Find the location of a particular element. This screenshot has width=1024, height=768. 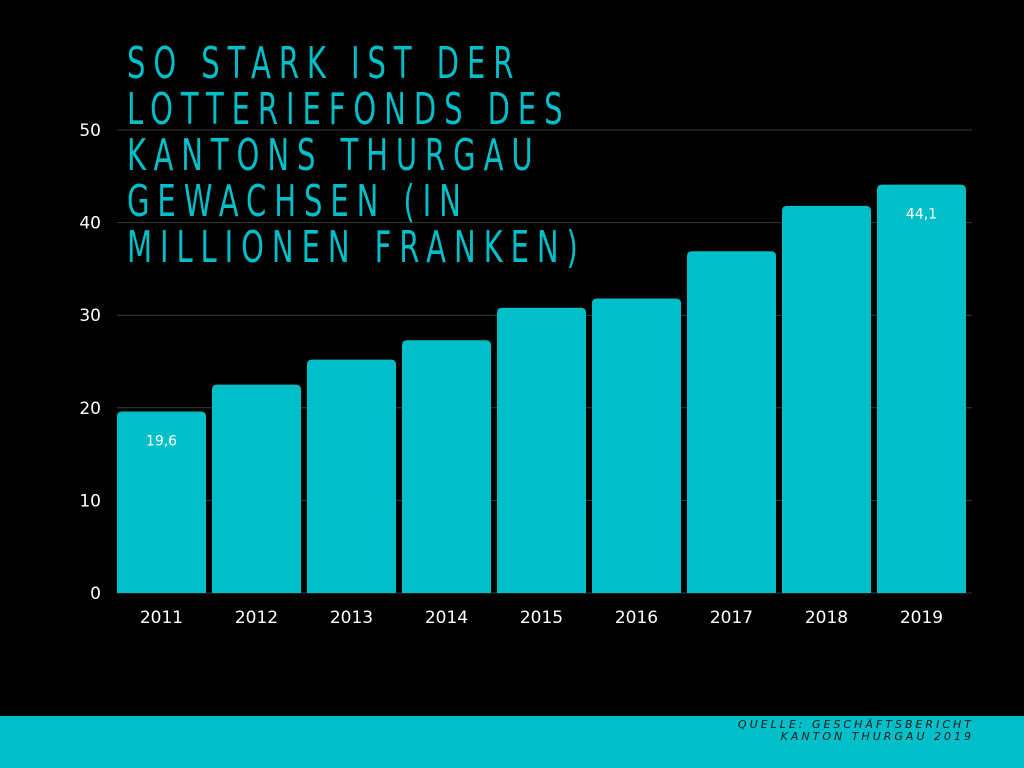

y-tick-label: 20 is located at coordinates (90, 409).